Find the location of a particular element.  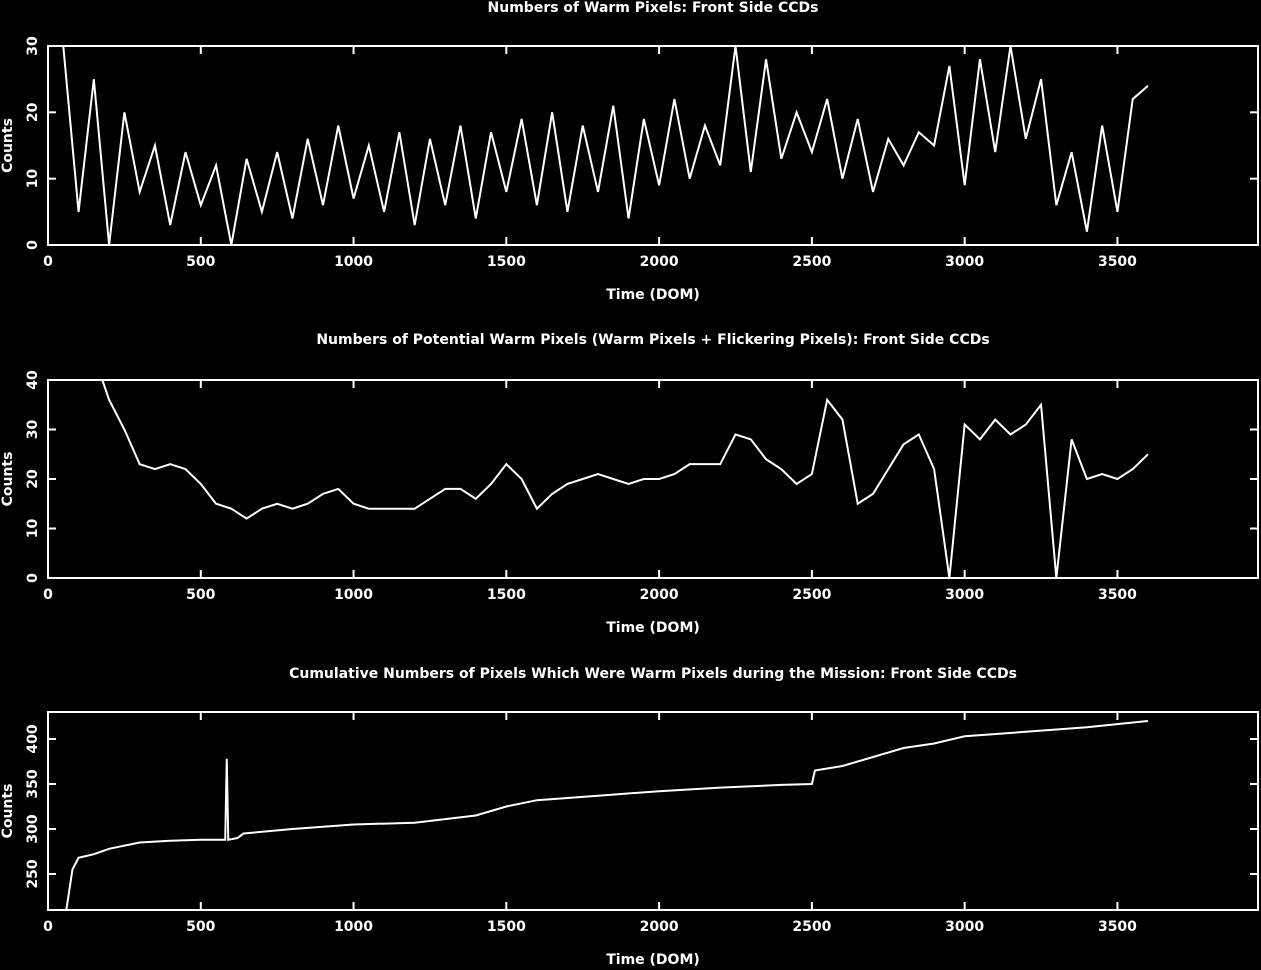

y-tick-label: 40 is located at coordinates (33, 380).